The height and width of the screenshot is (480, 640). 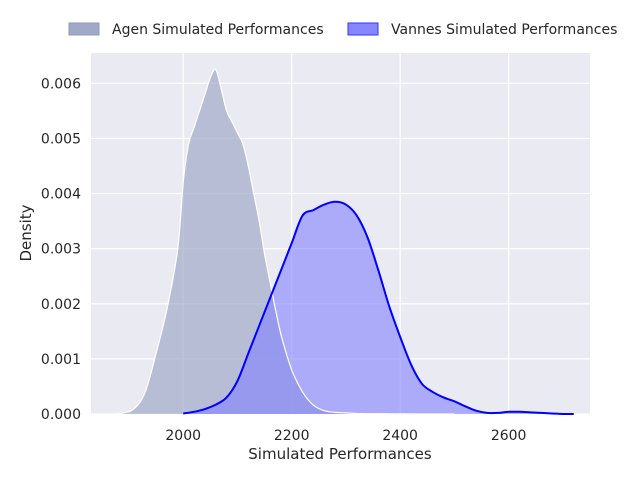 I want to click on x-tick-label: 2400, so click(x=400, y=436).